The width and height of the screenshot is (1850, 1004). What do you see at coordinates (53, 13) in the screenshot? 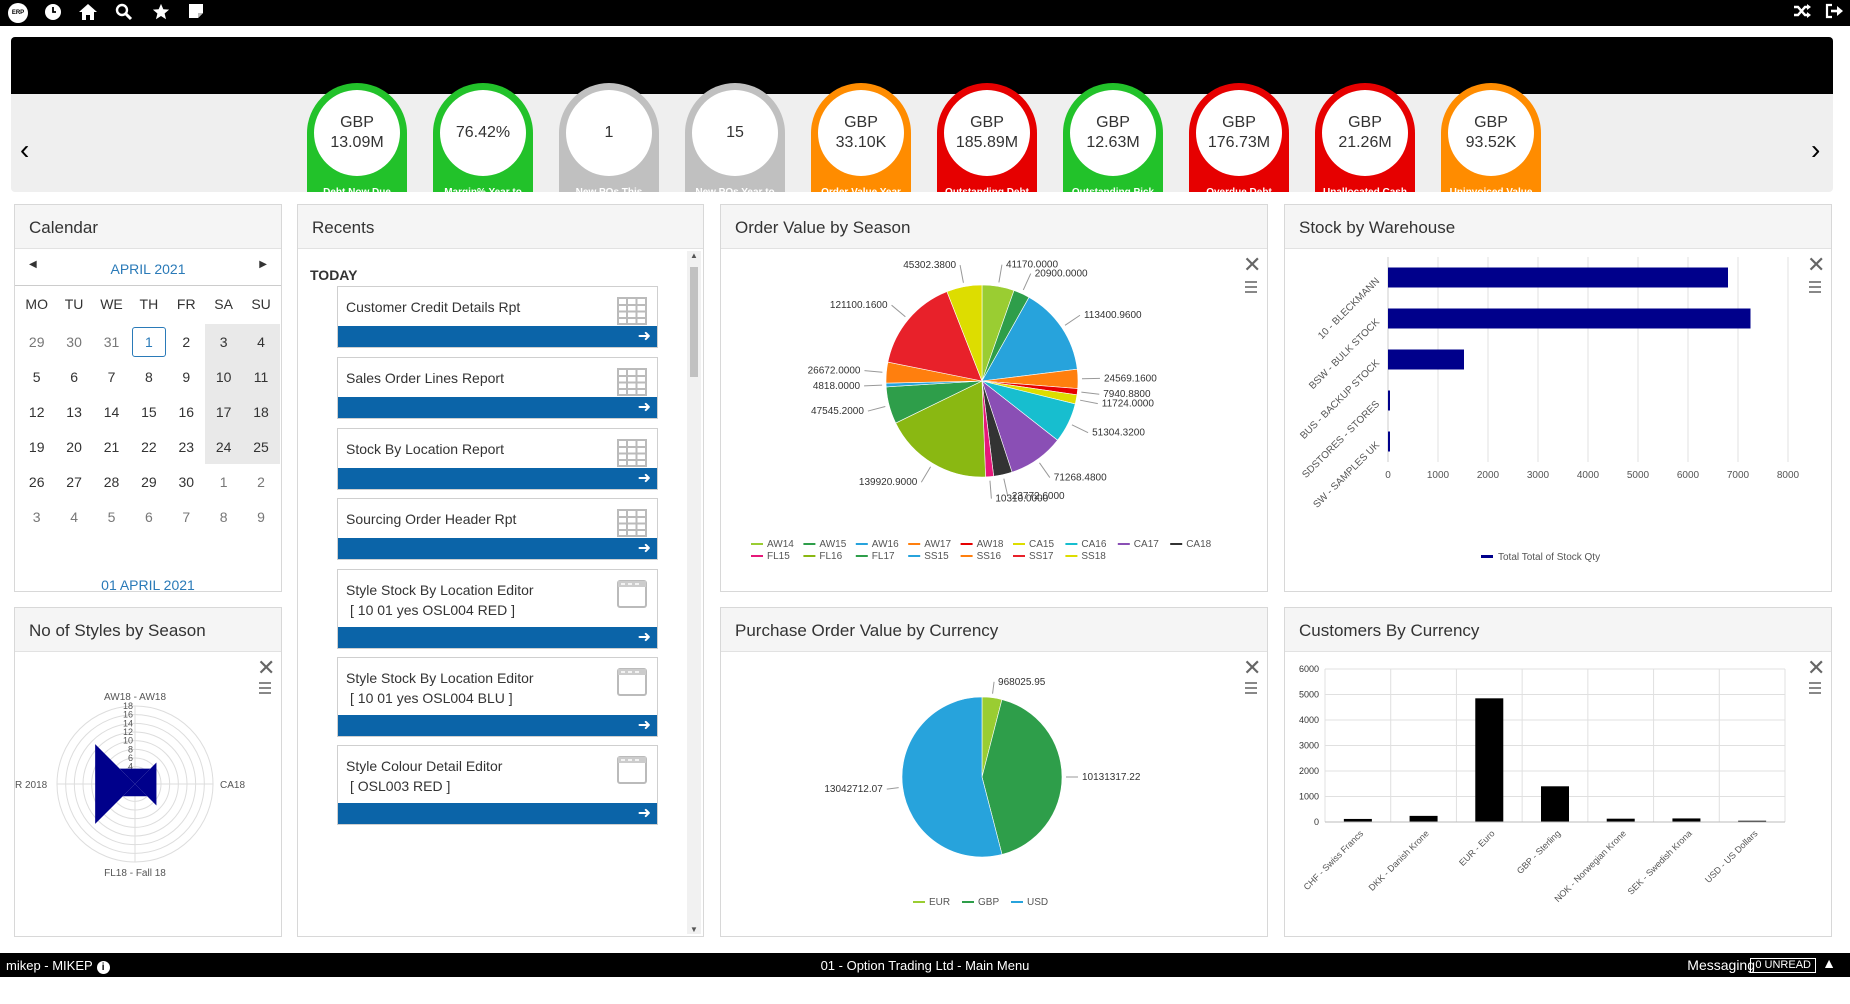
I see `clock-icon` at bounding box center [53, 13].